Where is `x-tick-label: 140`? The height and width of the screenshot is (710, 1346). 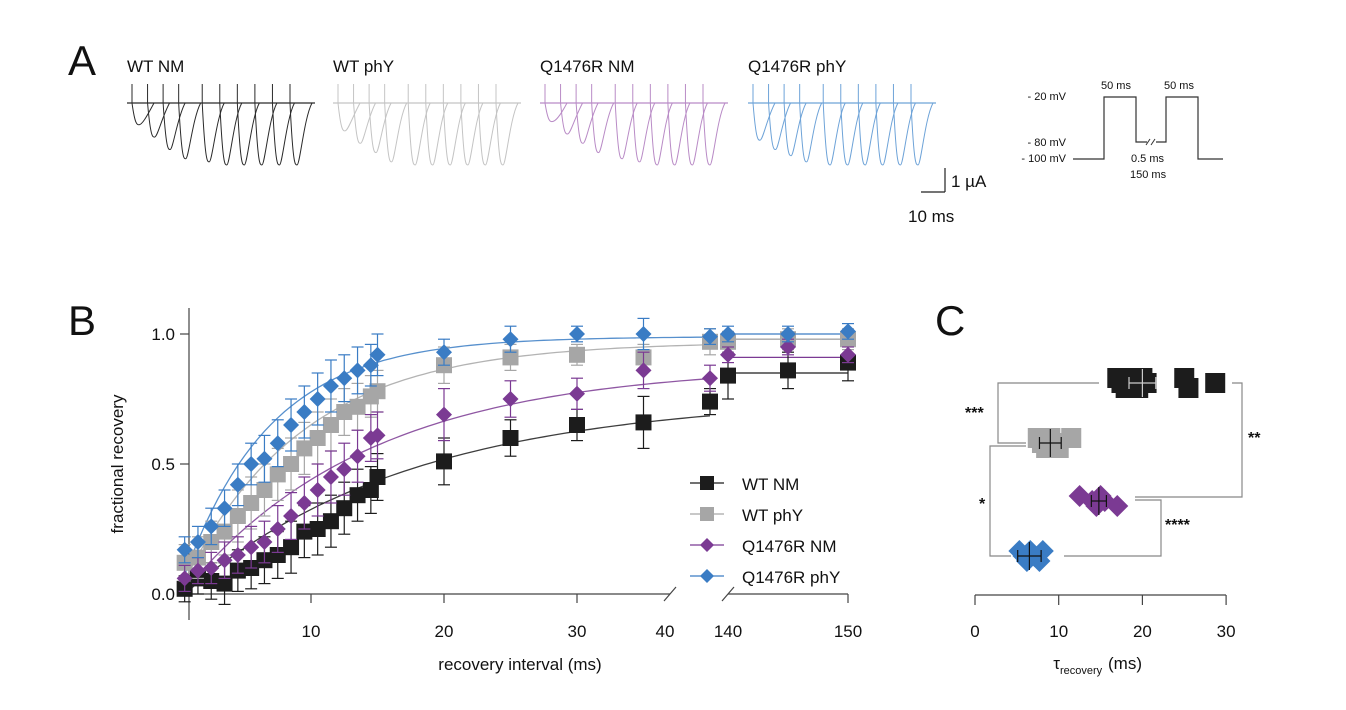 x-tick-label: 140 is located at coordinates (728, 631).